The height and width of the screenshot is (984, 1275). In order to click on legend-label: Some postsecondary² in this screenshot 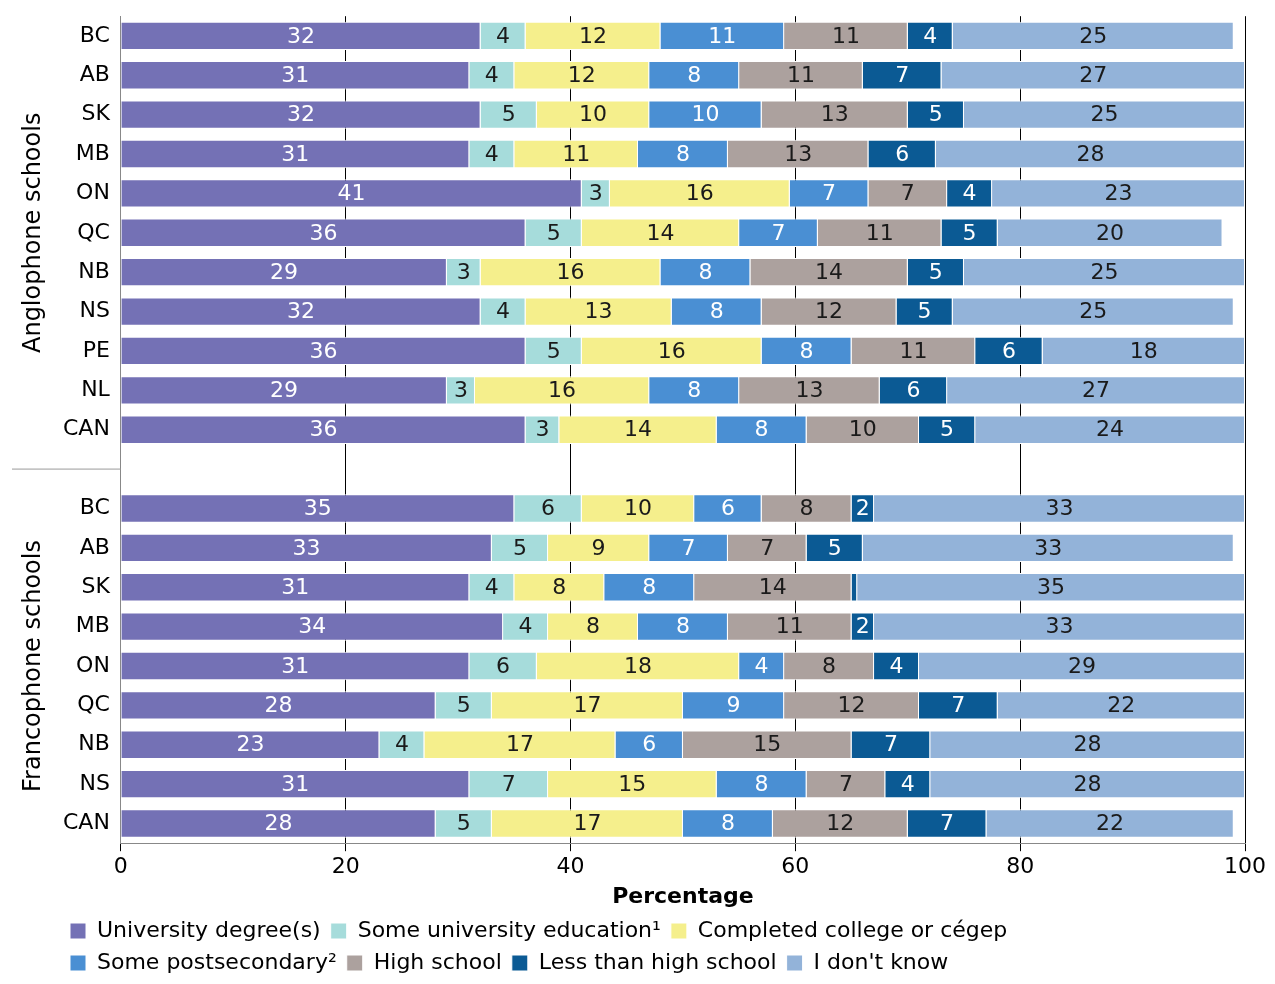, I will do `click(217, 961)`.